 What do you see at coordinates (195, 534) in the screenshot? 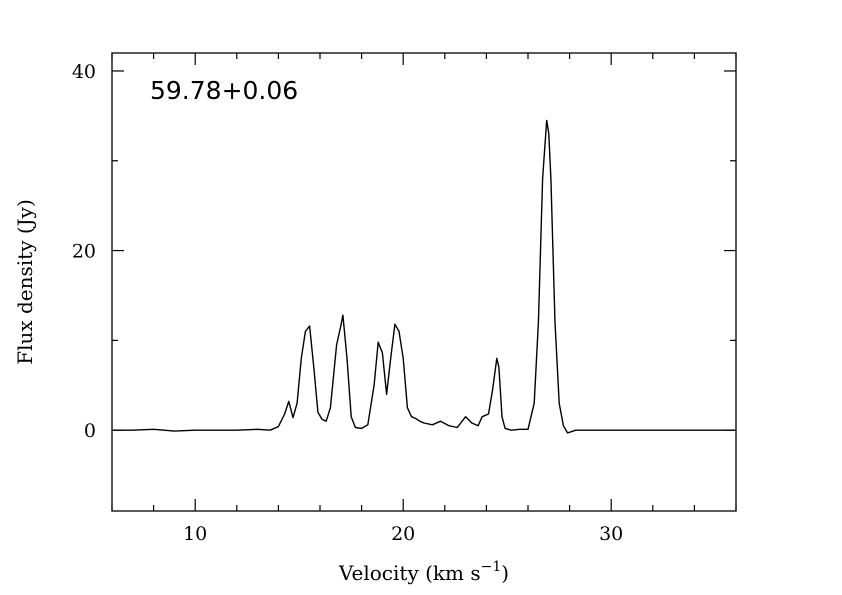
I see `x-tick-label: 10` at bounding box center [195, 534].